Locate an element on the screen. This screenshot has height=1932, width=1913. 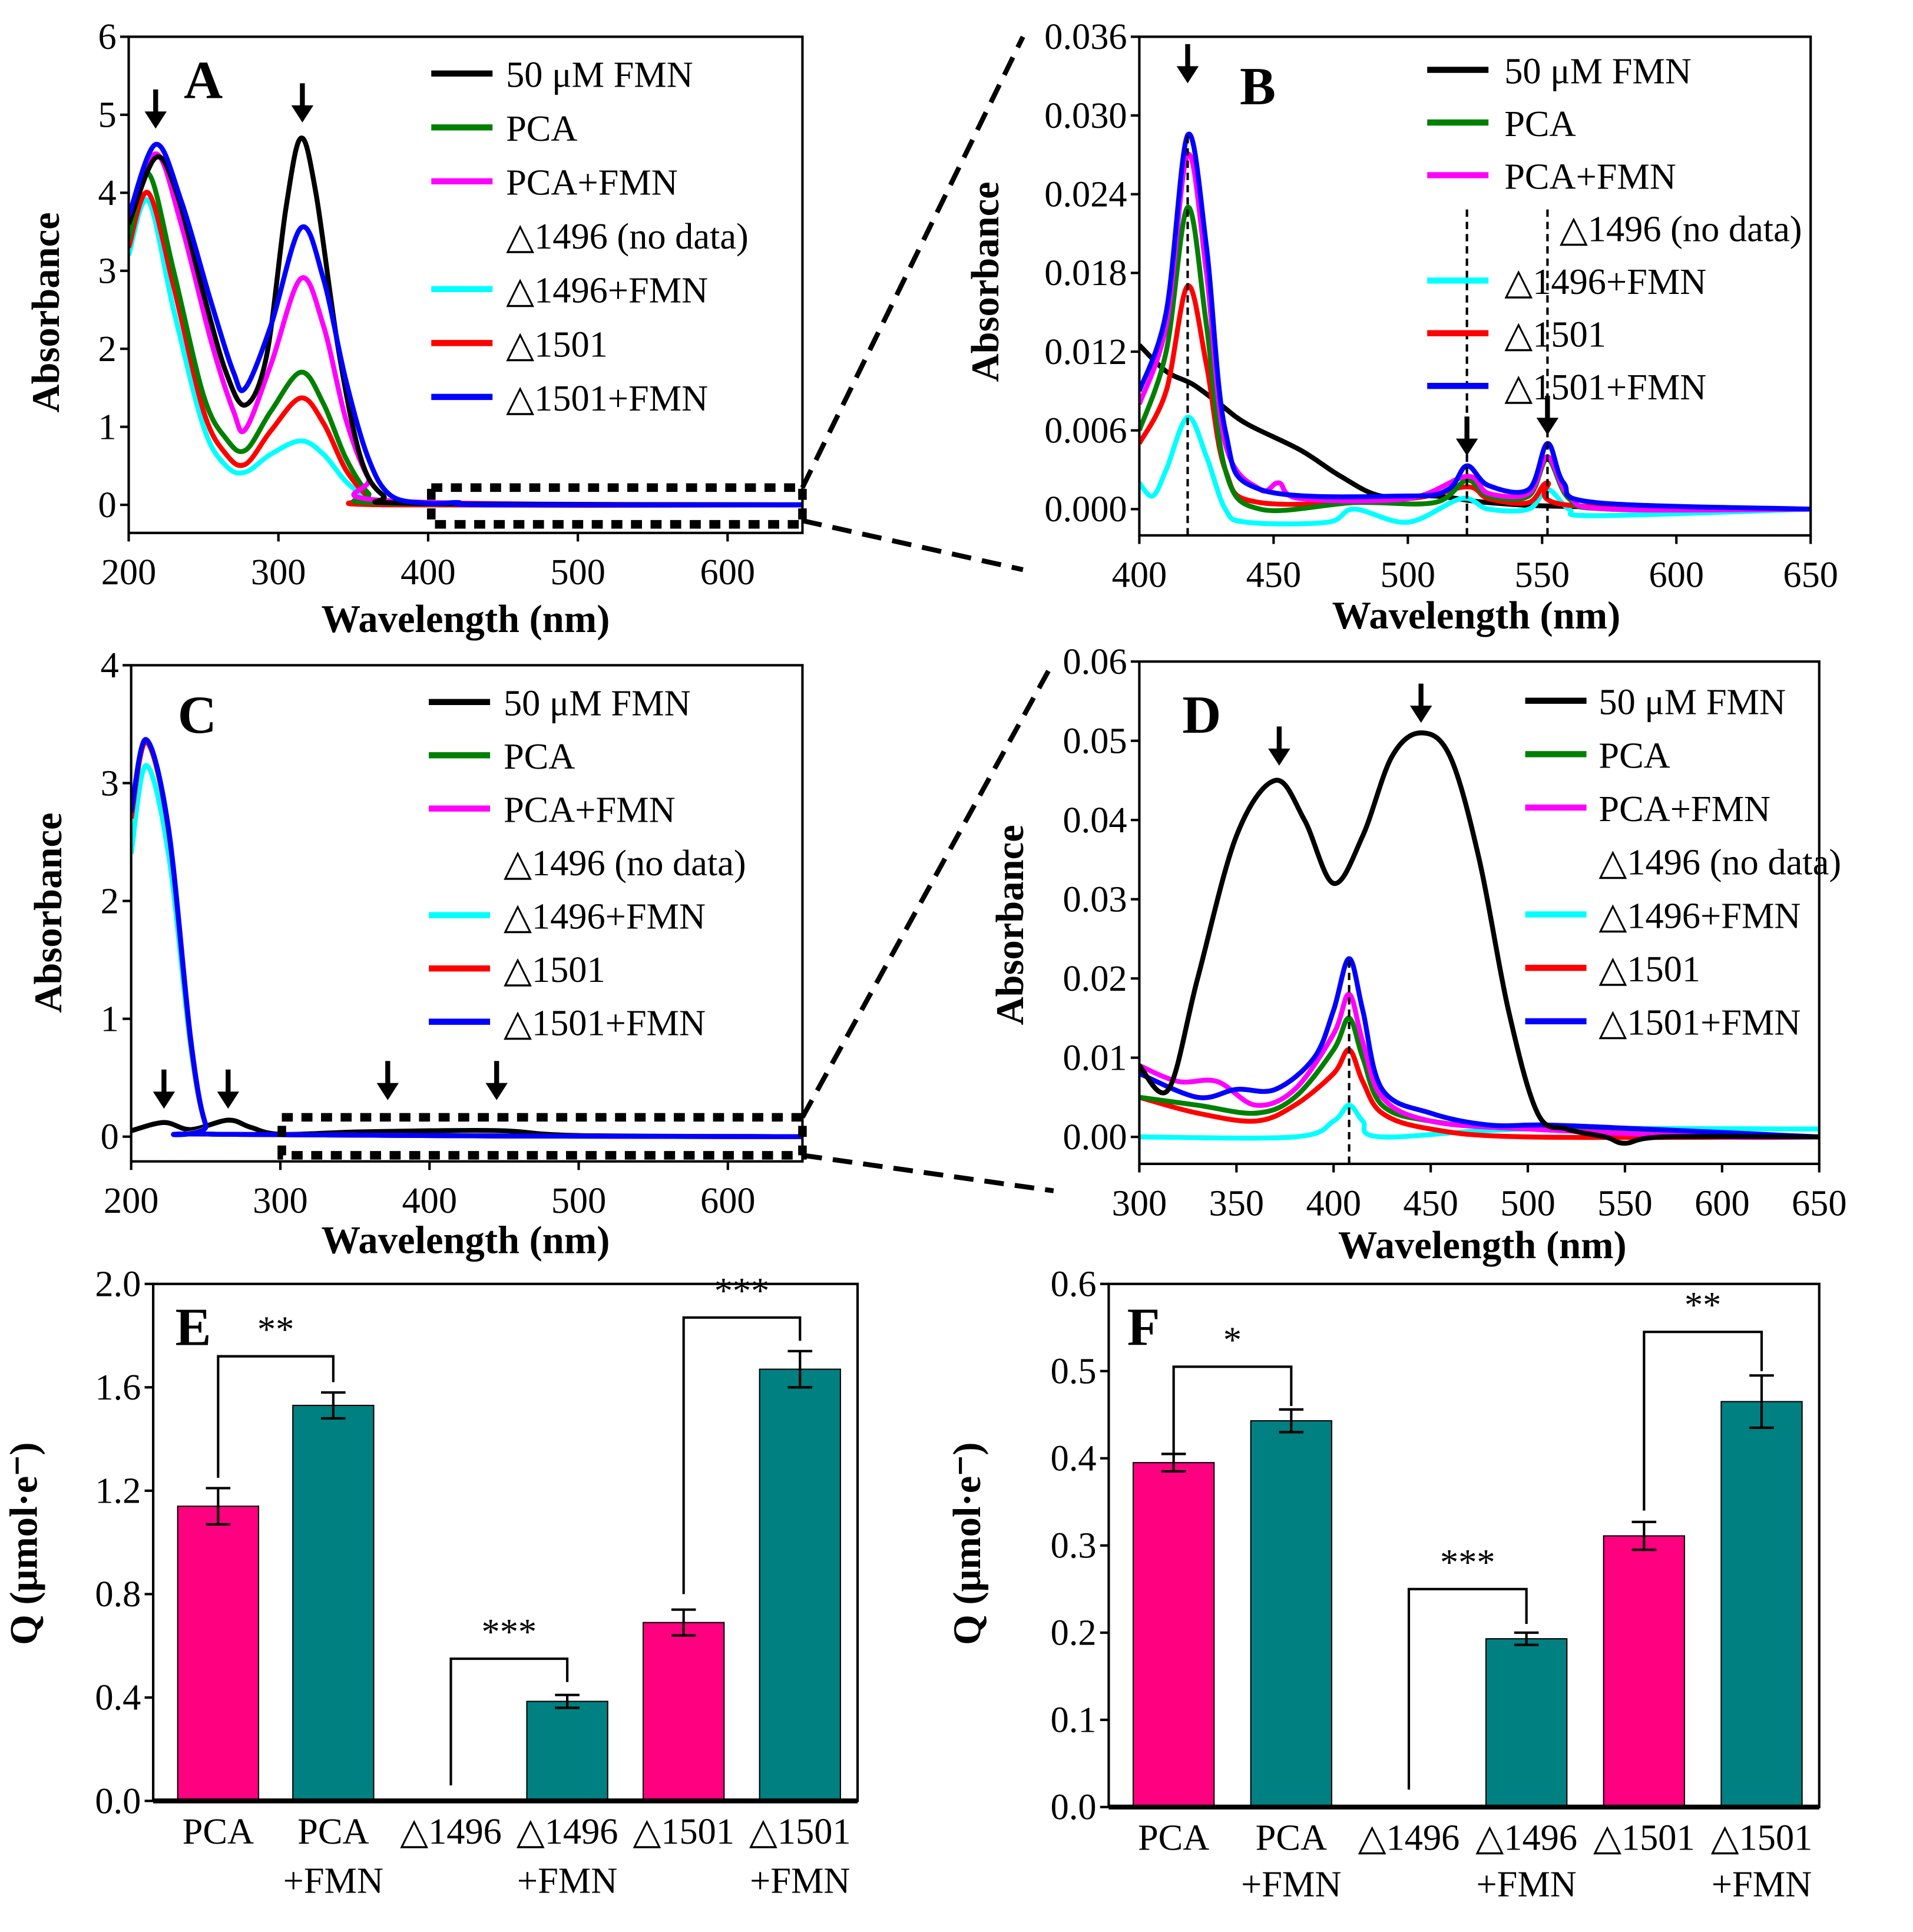
y-tick-label: 0.02 is located at coordinates (1095, 978).